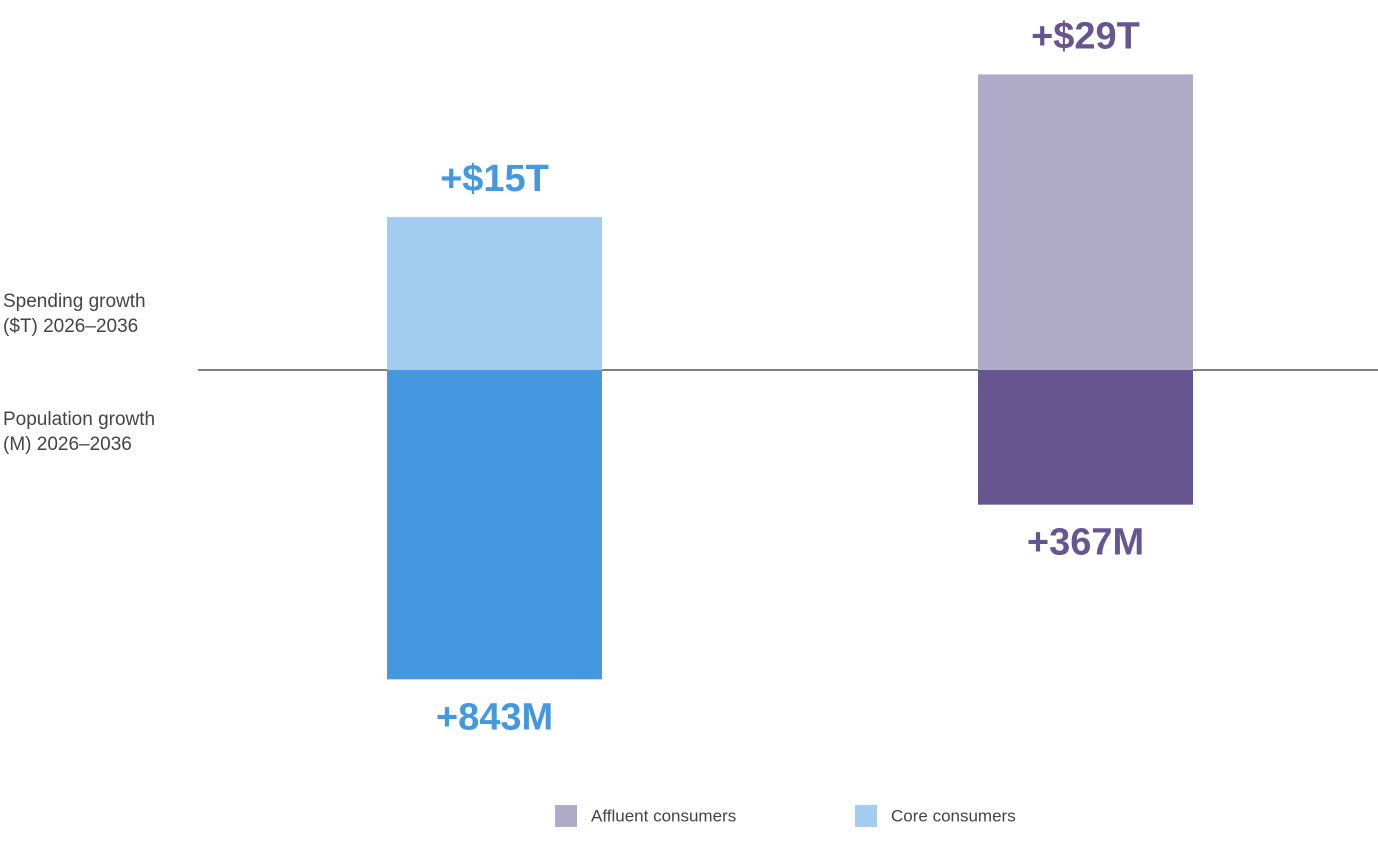 The image size is (1378, 858). Describe the element at coordinates (70, 326) in the screenshot. I see `row-label: ($T) 2026–2036` at that location.